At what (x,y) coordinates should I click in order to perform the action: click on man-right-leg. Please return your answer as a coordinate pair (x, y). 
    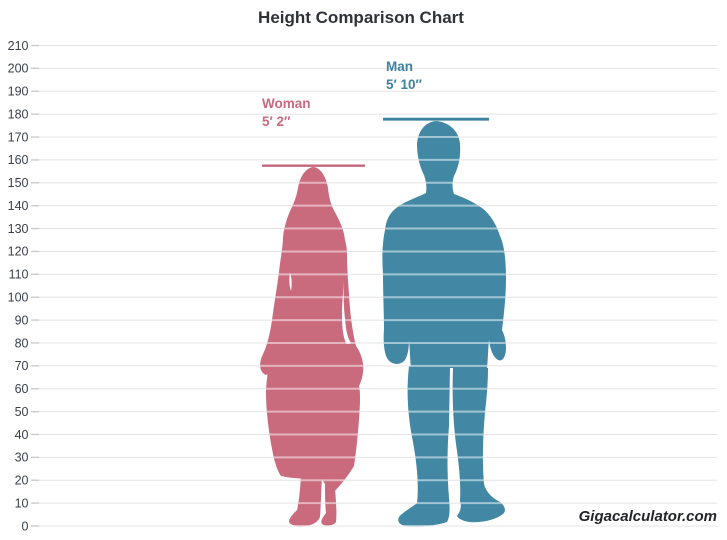
    Looking at the image, I should click on (478, 445).